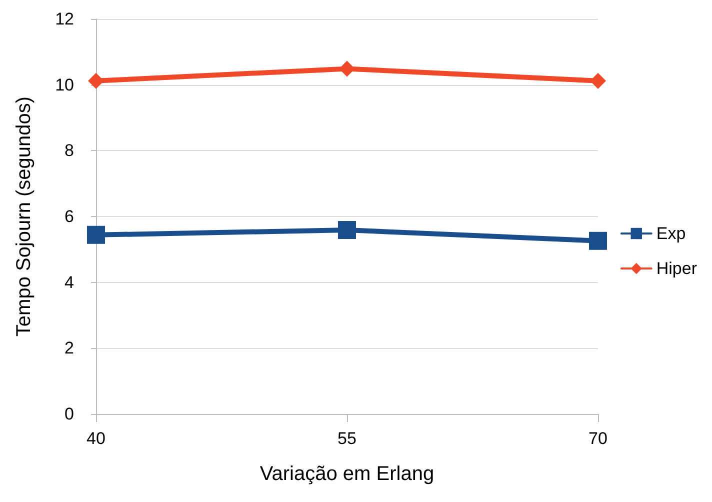 The width and height of the screenshot is (712, 502). Describe the element at coordinates (598, 438) in the screenshot. I see `x-tick-label: 70` at that location.